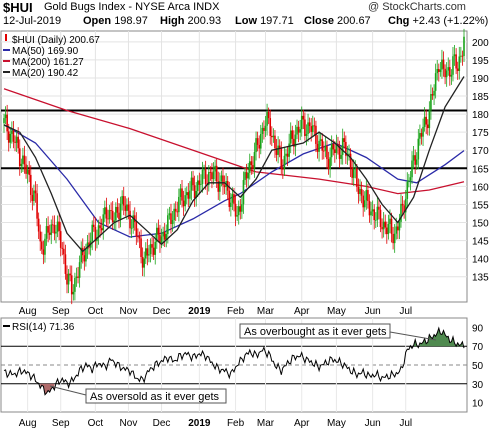 The width and height of the screenshot is (494, 430). I want to click on oversold-callout-arrow, so click(68, 390).